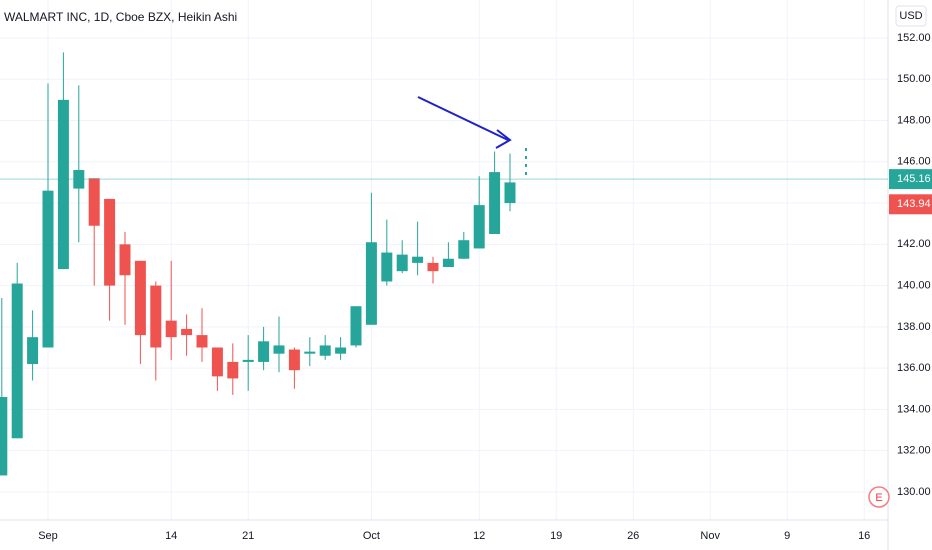 This screenshot has height=550, width=932. Describe the element at coordinates (914, 162) in the screenshot. I see `y-tick-label: 146.00` at that location.